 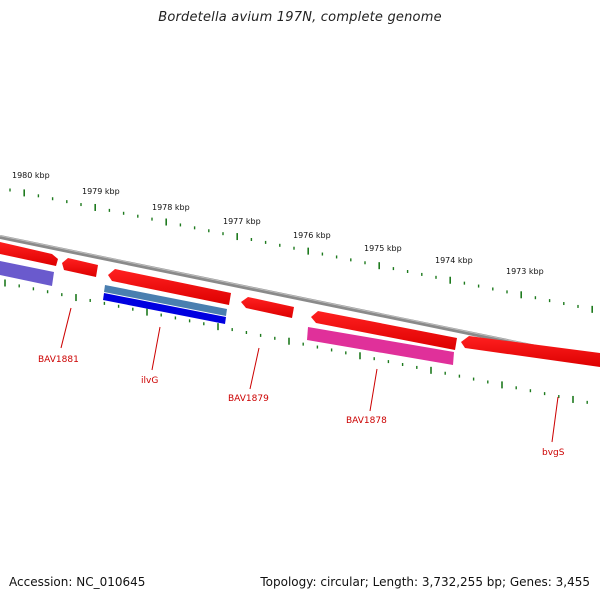 What do you see at coordinates (380, 346) in the screenshot?
I see `feature-bar-magenta` at bounding box center [380, 346].